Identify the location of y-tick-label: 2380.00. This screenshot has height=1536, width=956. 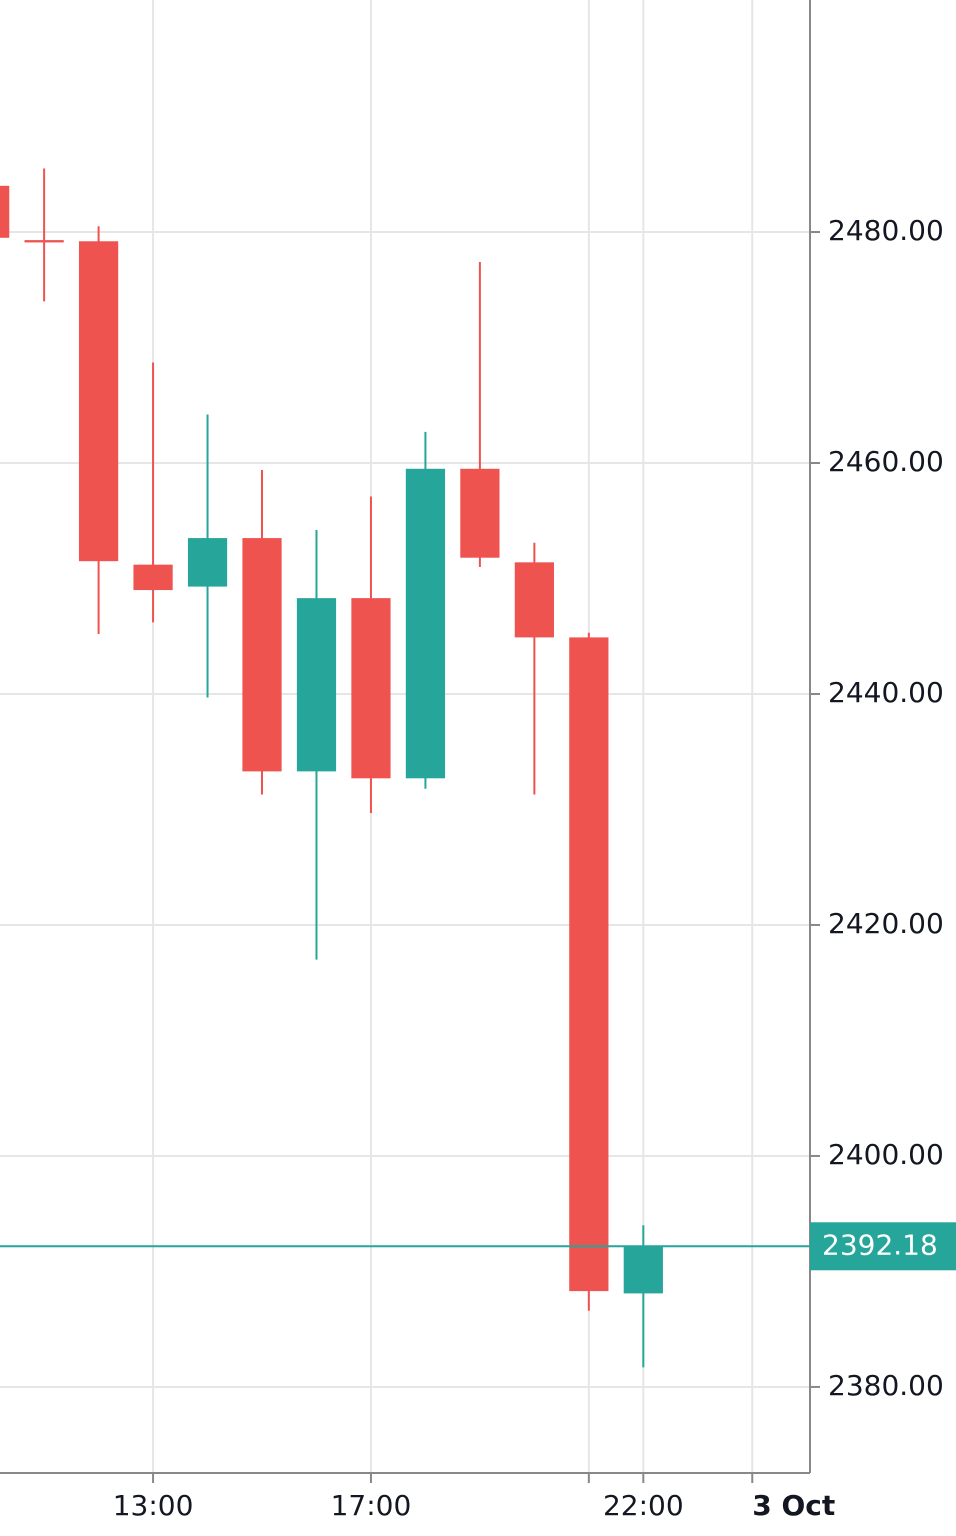
(886, 1385).